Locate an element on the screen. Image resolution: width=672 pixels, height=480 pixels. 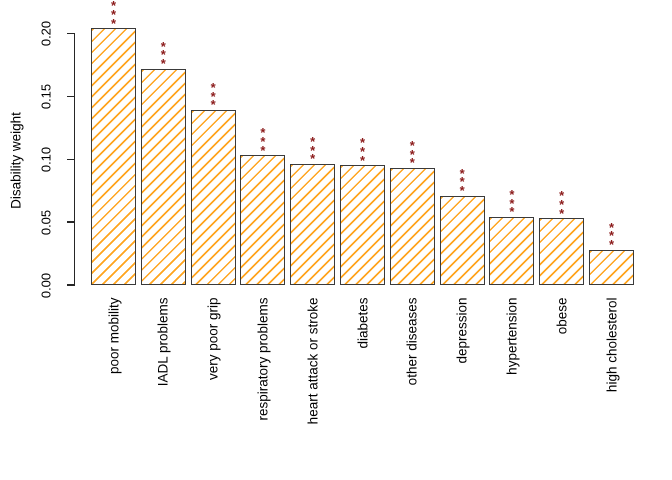
bar-diabetes is located at coordinates (362, 225).